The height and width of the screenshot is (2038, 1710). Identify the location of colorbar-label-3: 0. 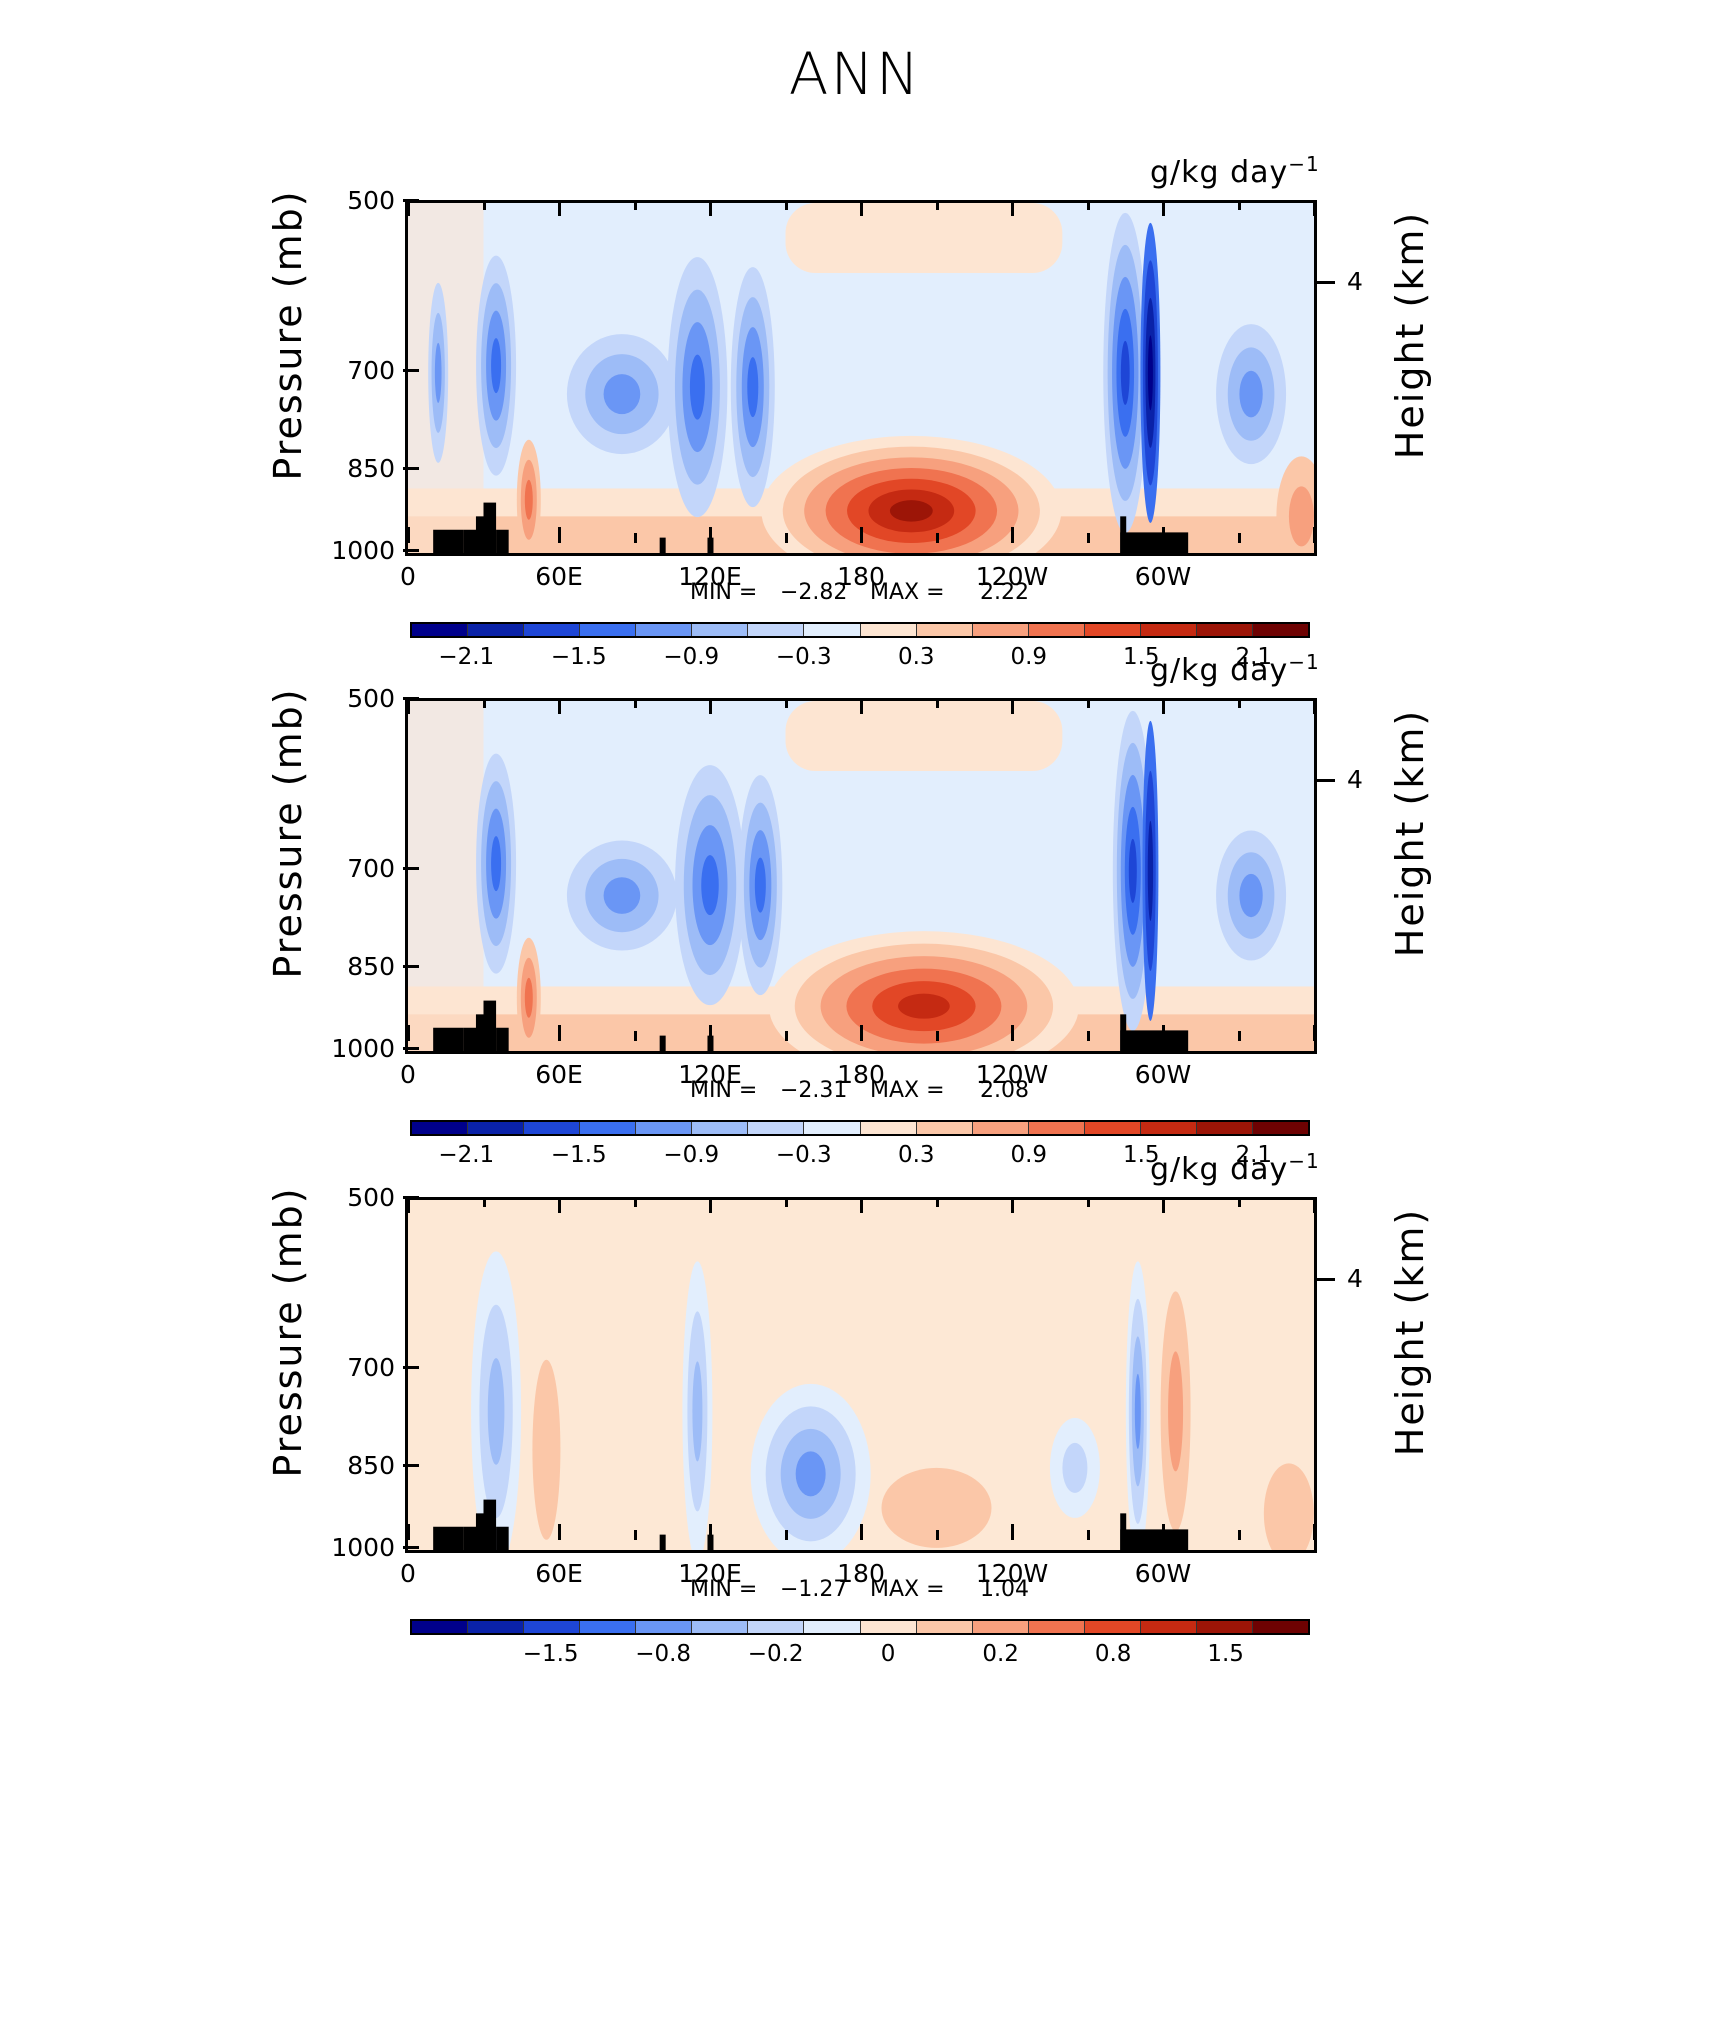
(888, 1654).